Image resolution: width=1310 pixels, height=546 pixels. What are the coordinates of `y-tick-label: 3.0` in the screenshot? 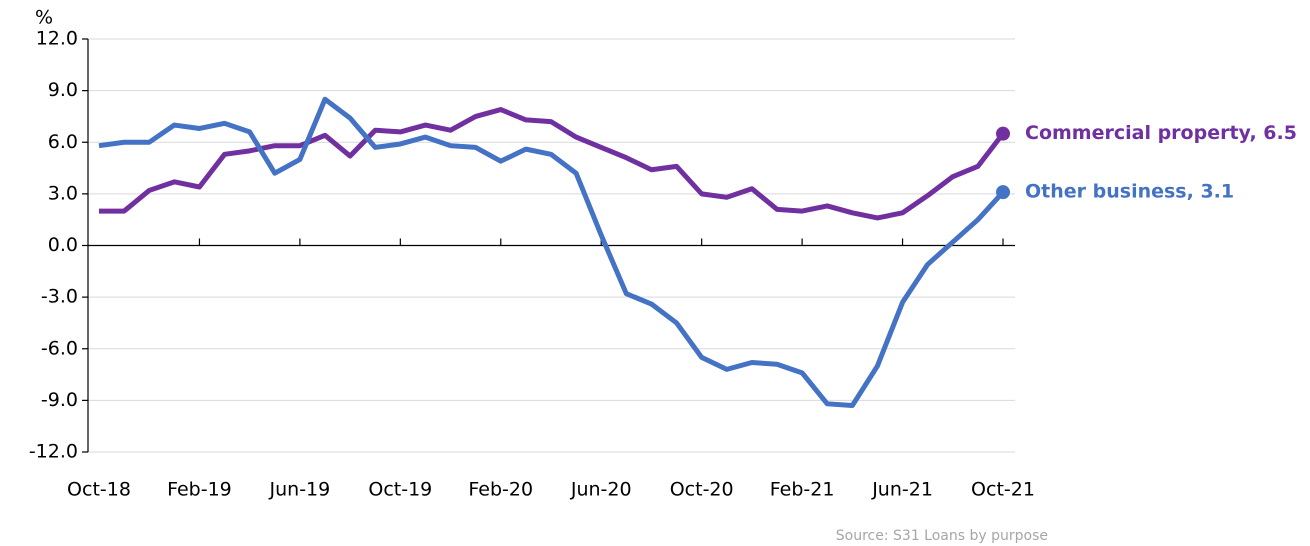 It's located at (63, 193).